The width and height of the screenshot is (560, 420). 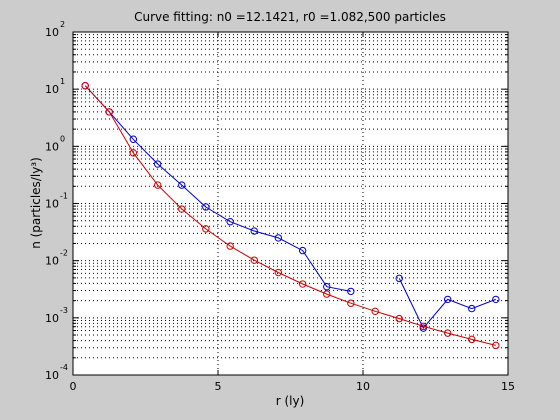 What do you see at coordinates (64, 196) in the screenshot?
I see `y-tick-exponent: -1` at bounding box center [64, 196].